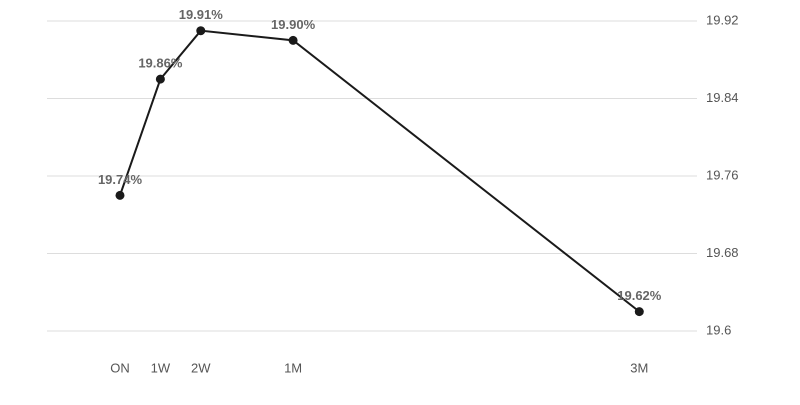 The height and width of the screenshot is (405, 800). What do you see at coordinates (161, 367) in the screenshot?
I see `x-tick-label: 1W` at bounding box center [161, 367].